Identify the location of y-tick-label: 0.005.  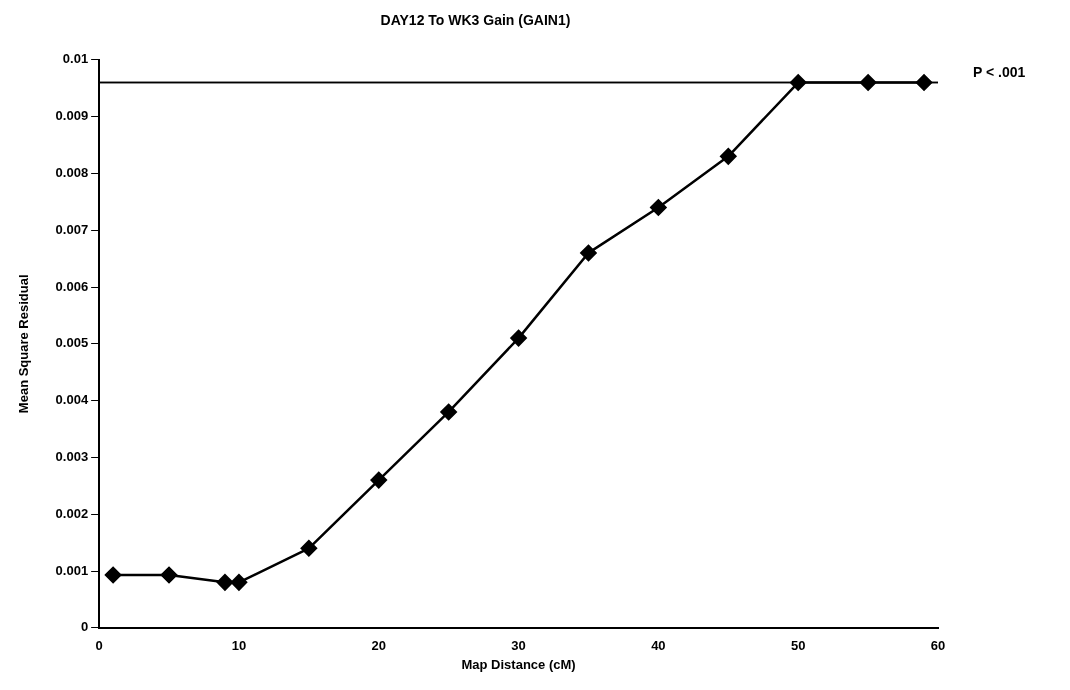
(72, 343).